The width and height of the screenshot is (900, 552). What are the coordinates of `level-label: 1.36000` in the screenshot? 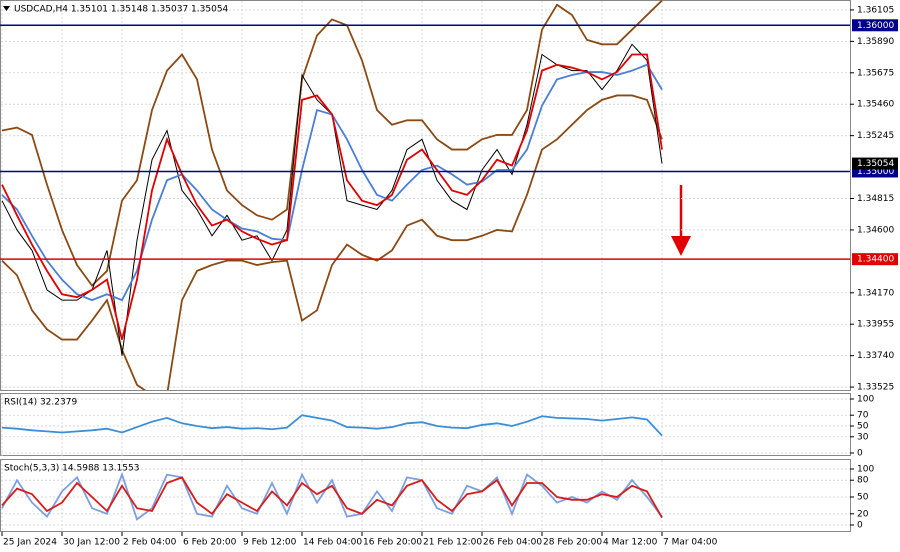 It's located at (875, 26).